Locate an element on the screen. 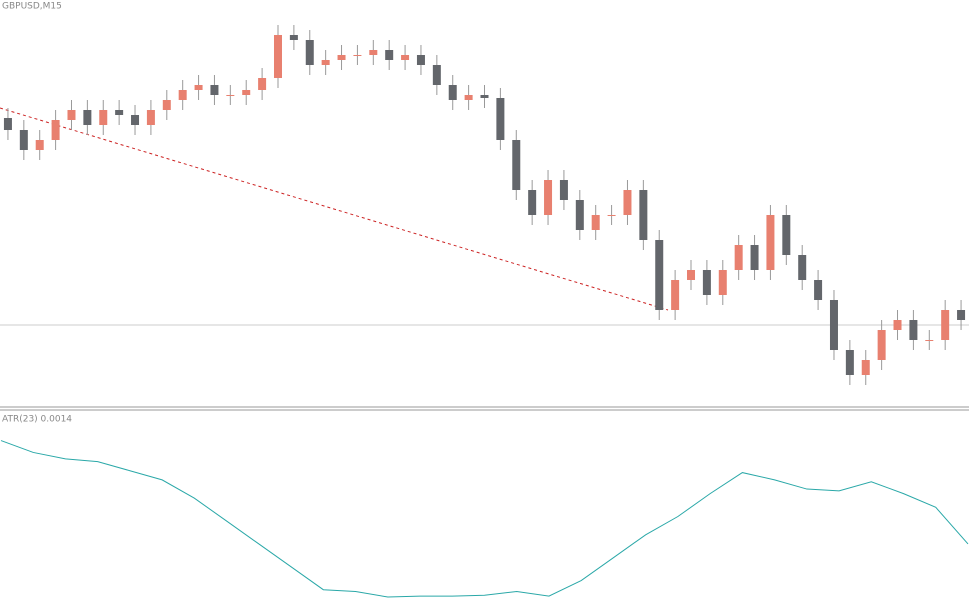 Image resolution: width=969 pixels, height=613 pixels. chart-title: GBPUSD,M15 is located at coordinates (32, 7).